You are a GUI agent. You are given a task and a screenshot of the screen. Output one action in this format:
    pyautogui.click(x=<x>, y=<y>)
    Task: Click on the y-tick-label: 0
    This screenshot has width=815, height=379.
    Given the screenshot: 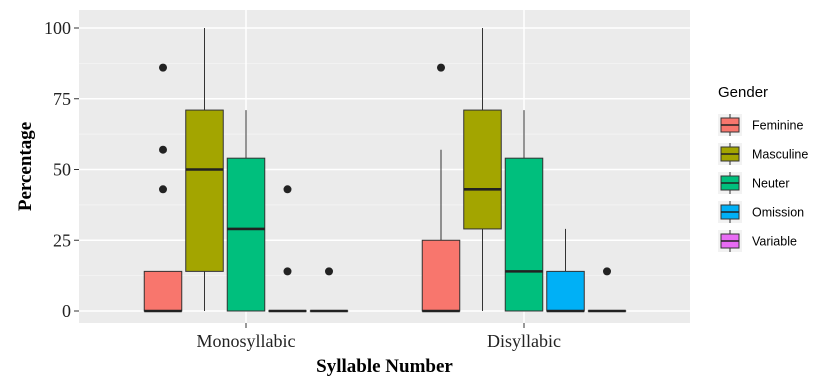 What is the action you would take?
    pyautogui.click(x=66, y=311)
    